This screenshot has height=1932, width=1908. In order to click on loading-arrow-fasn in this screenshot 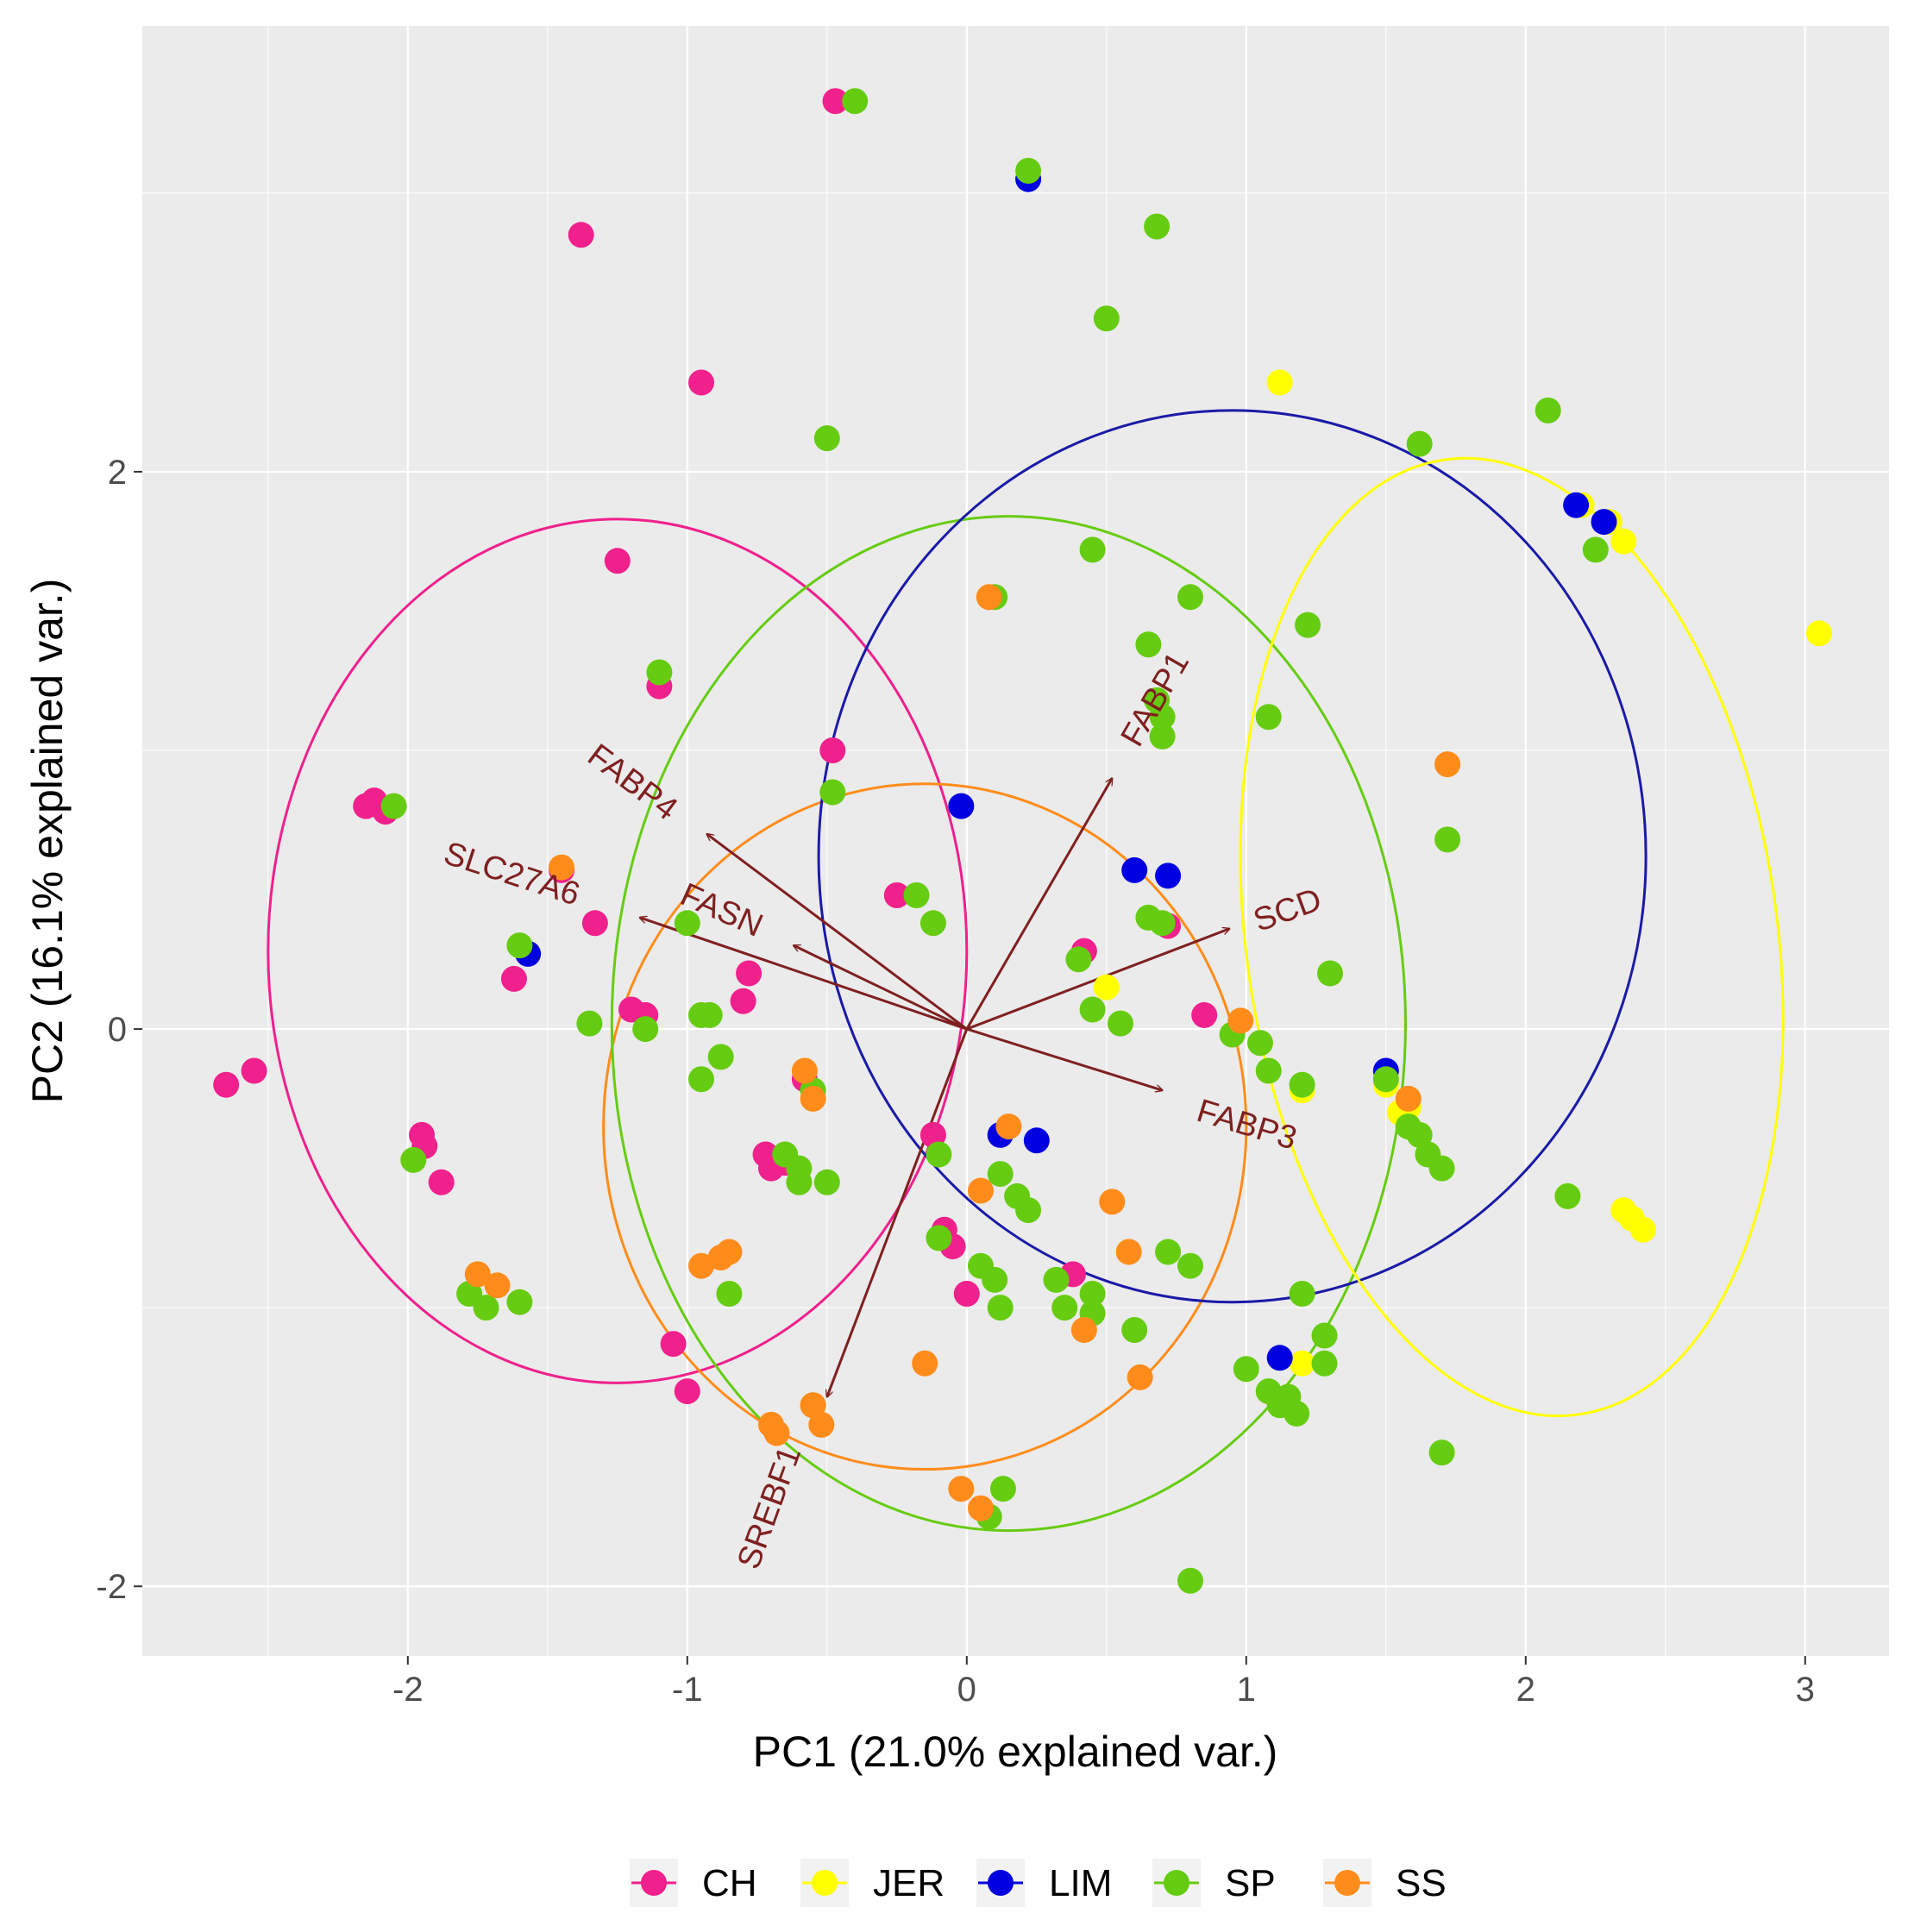, I will do `click(881, 987)`.